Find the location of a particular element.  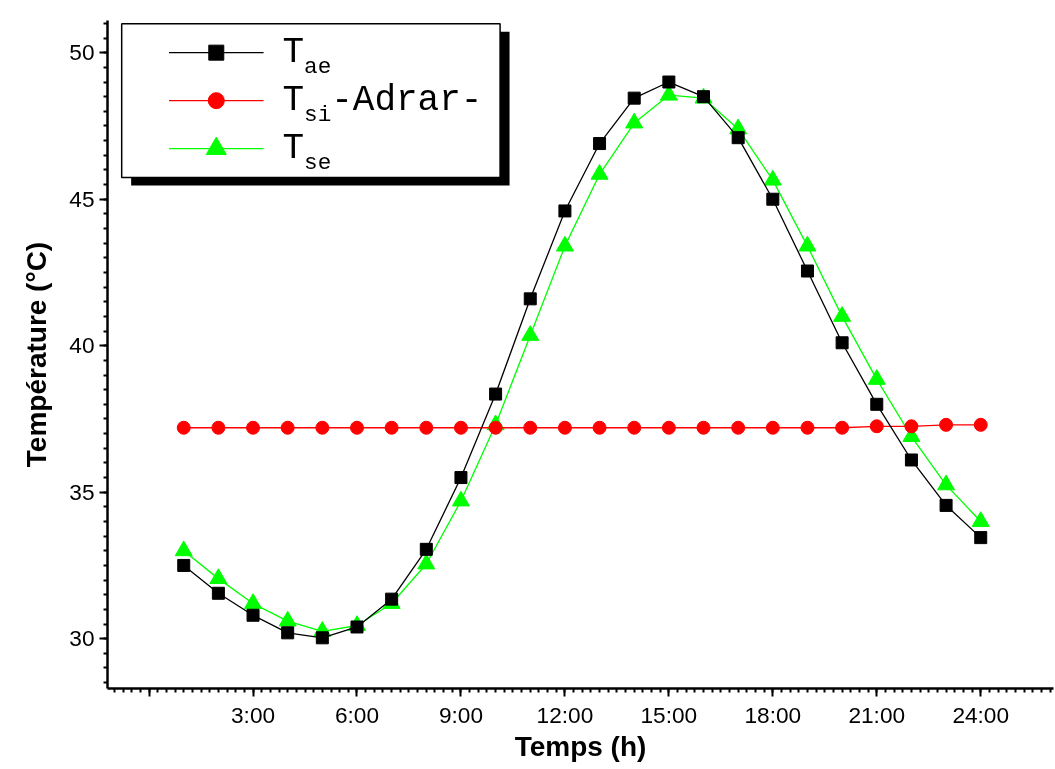

x-tick-label: 12:00 is located at coordinates (565, 714).